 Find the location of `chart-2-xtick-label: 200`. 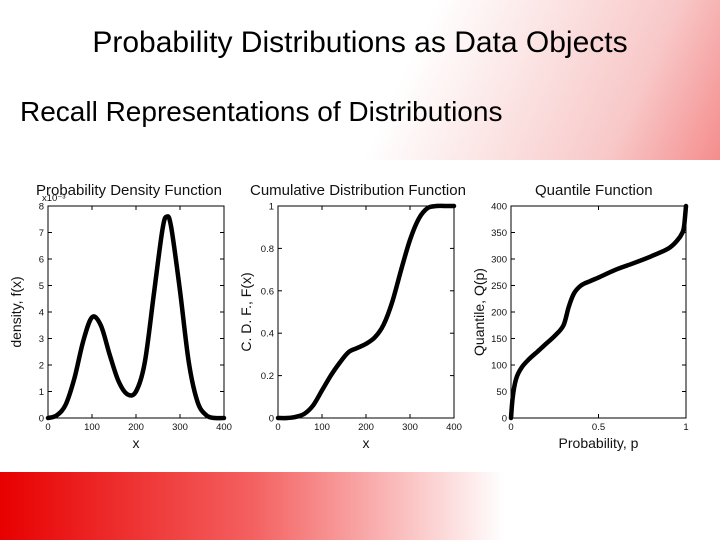

chart-2-xtick-label: 200 is located at coordinates (366, 427).